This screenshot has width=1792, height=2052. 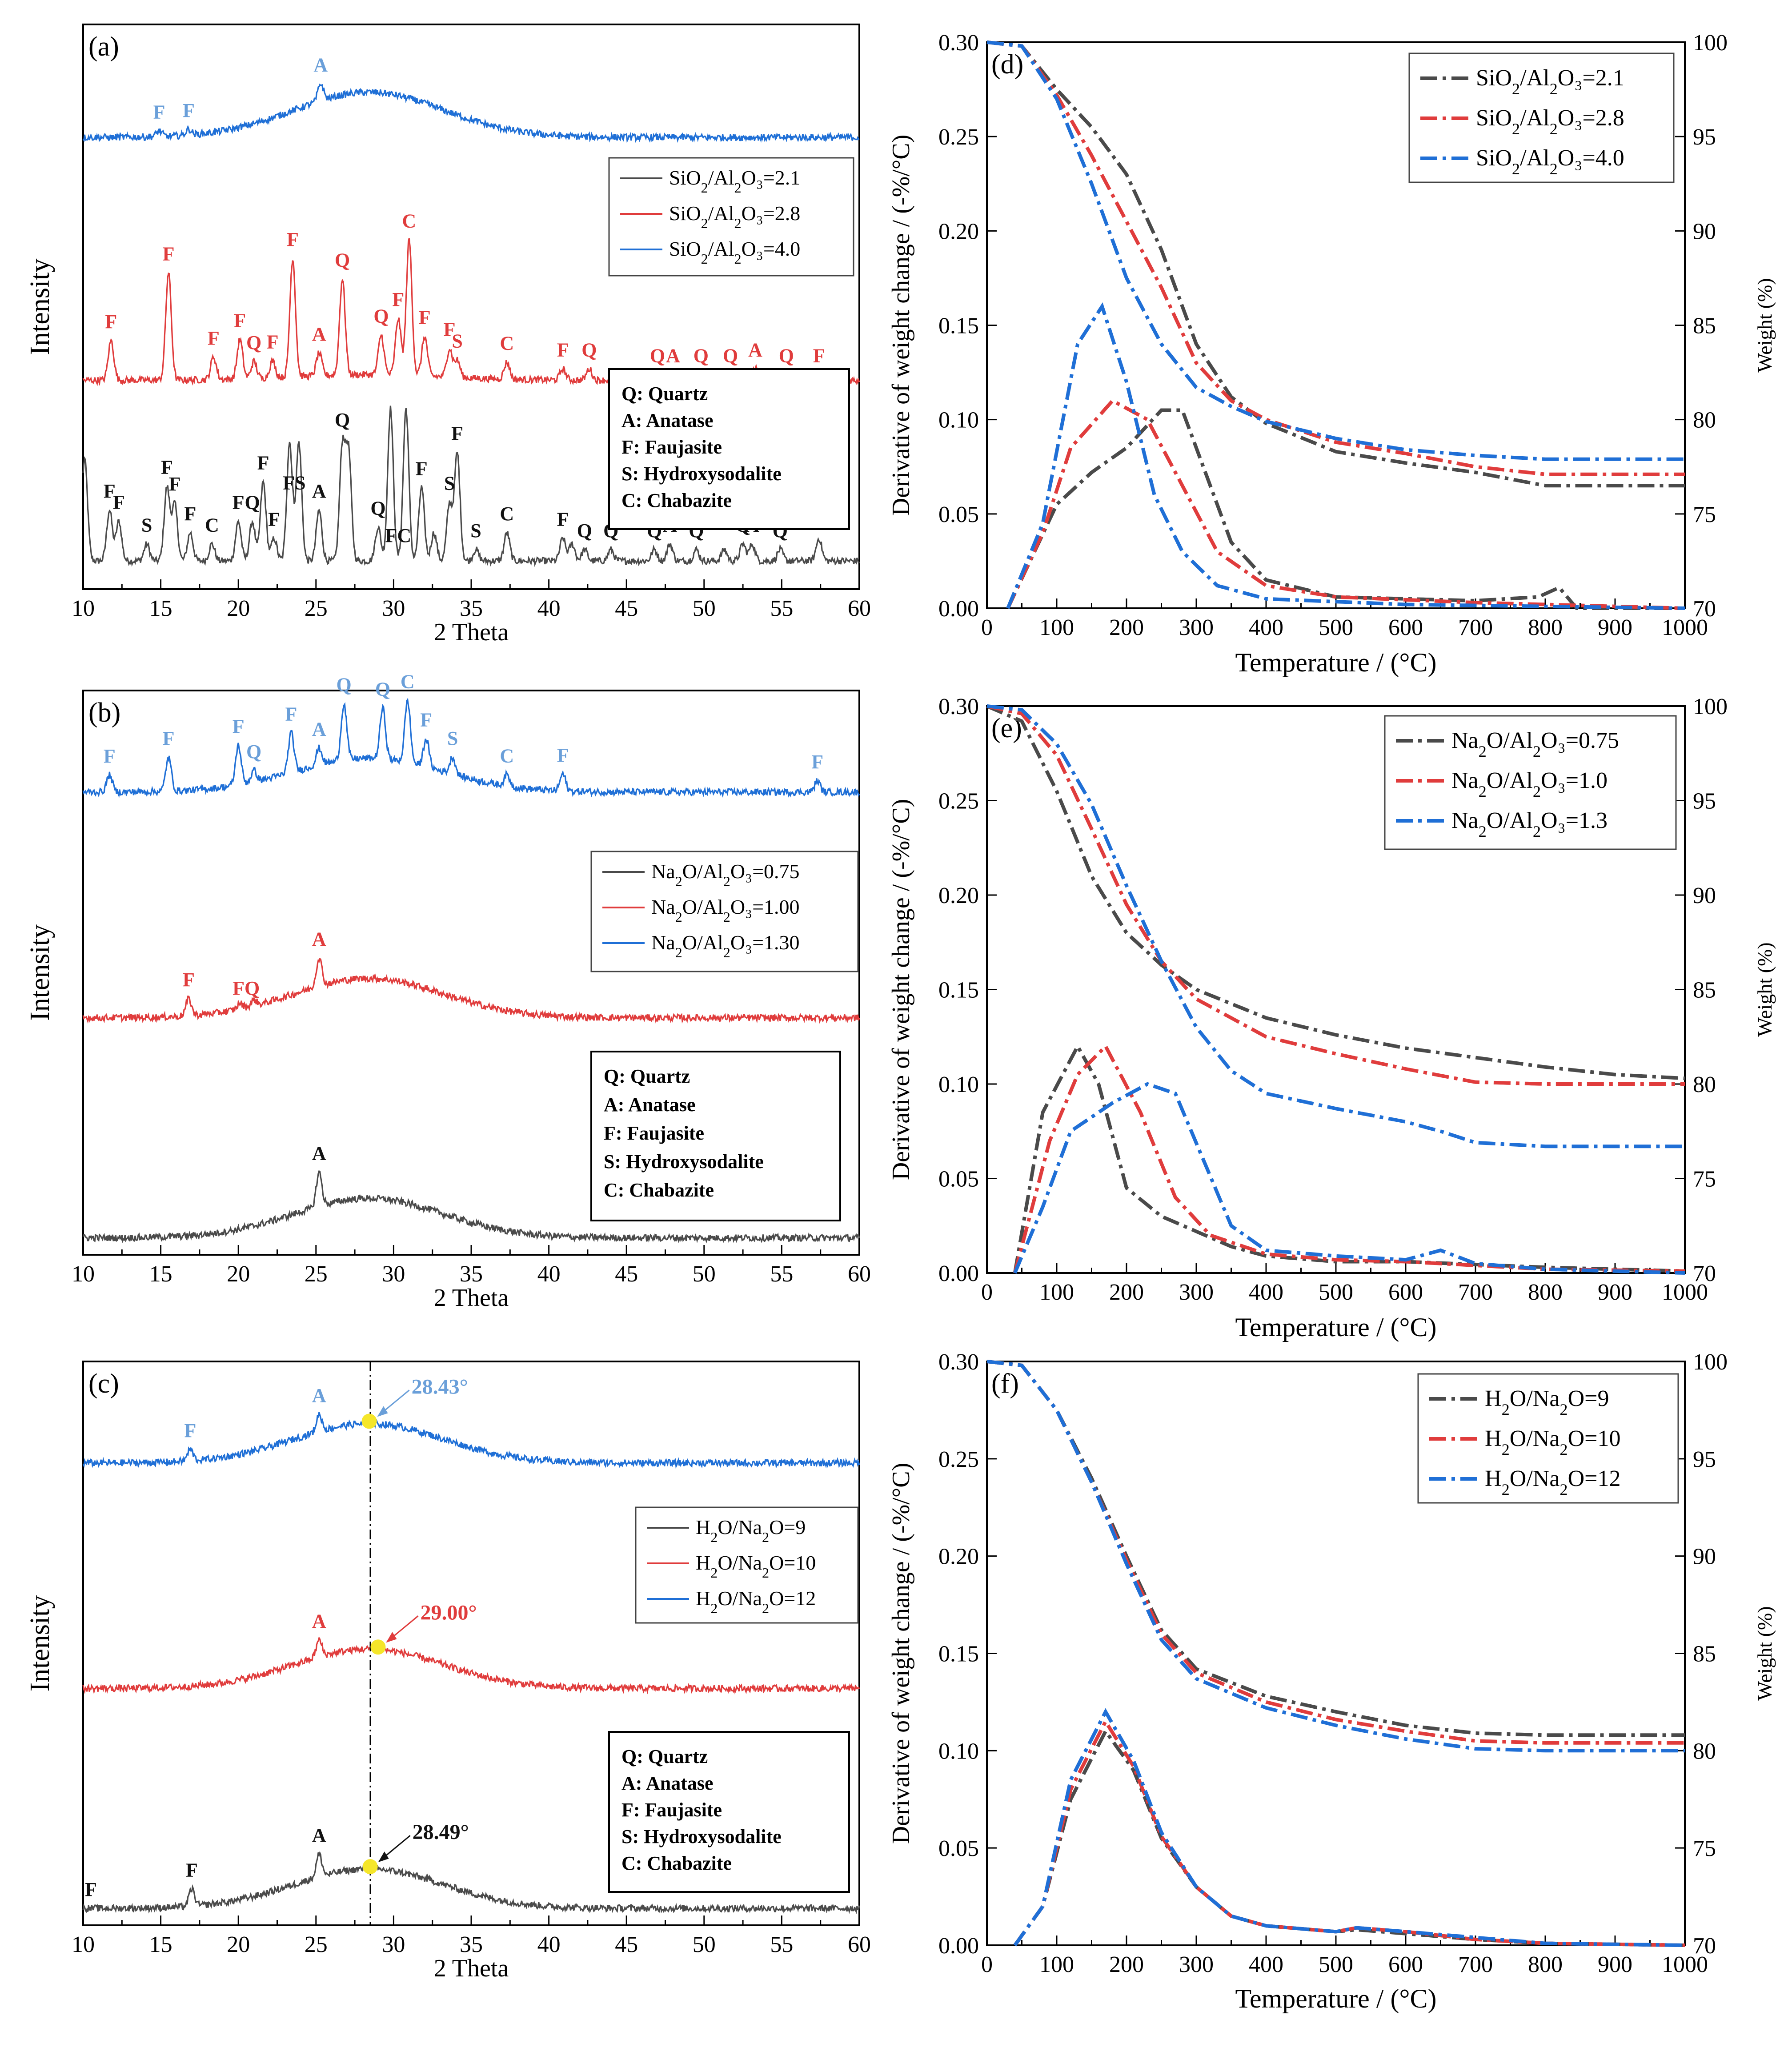 I want to click on x-tick-label: 60, so click(x=860, y=1944).